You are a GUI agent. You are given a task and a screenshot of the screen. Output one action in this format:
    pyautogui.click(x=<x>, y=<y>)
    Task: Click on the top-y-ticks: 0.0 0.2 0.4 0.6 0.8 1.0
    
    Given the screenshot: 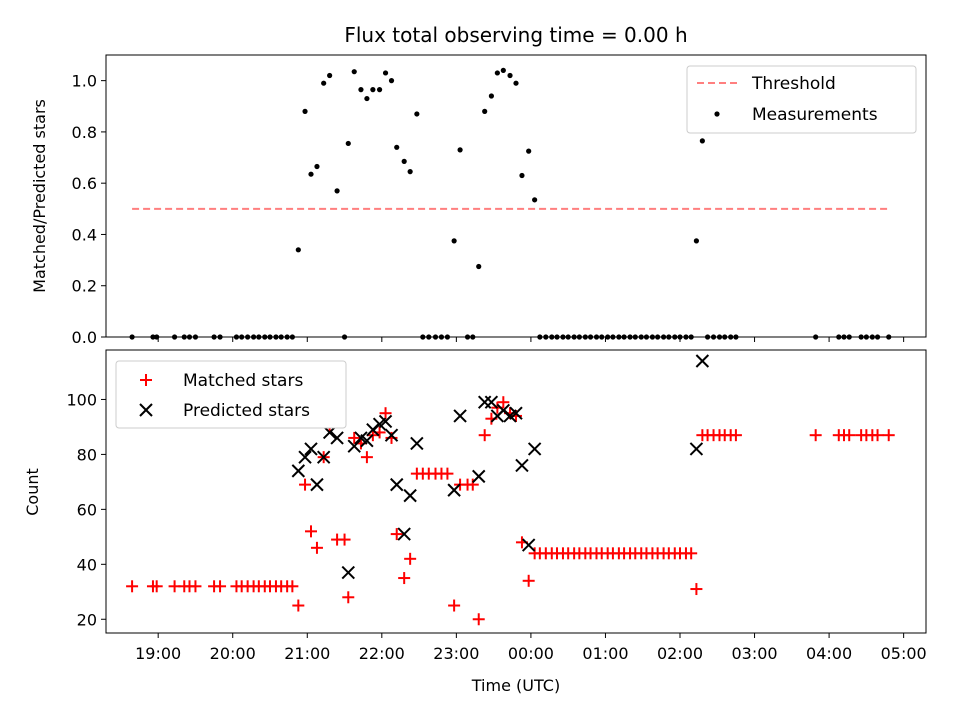 What is the action you would take?
    pyautogui.click(x=89, y=209)
    